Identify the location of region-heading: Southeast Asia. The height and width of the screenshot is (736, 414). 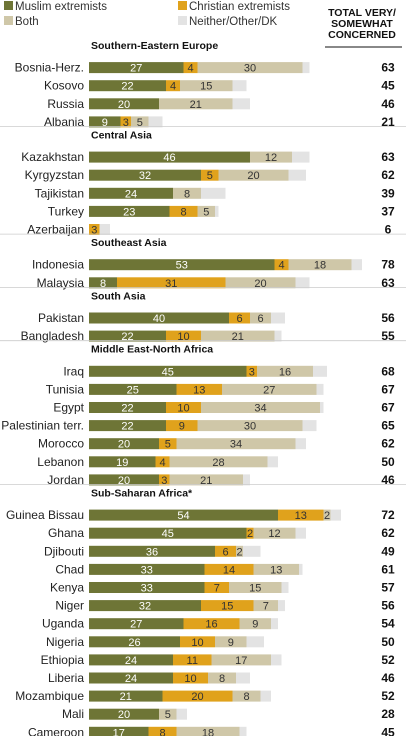
(129, 243).